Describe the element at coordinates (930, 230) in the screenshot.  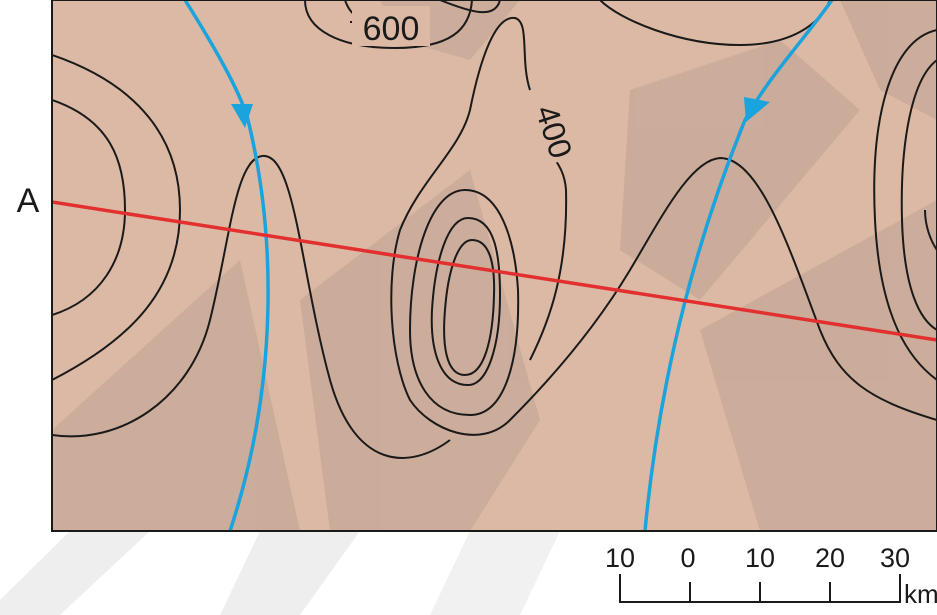
I see `contour-right-inner` at that location.